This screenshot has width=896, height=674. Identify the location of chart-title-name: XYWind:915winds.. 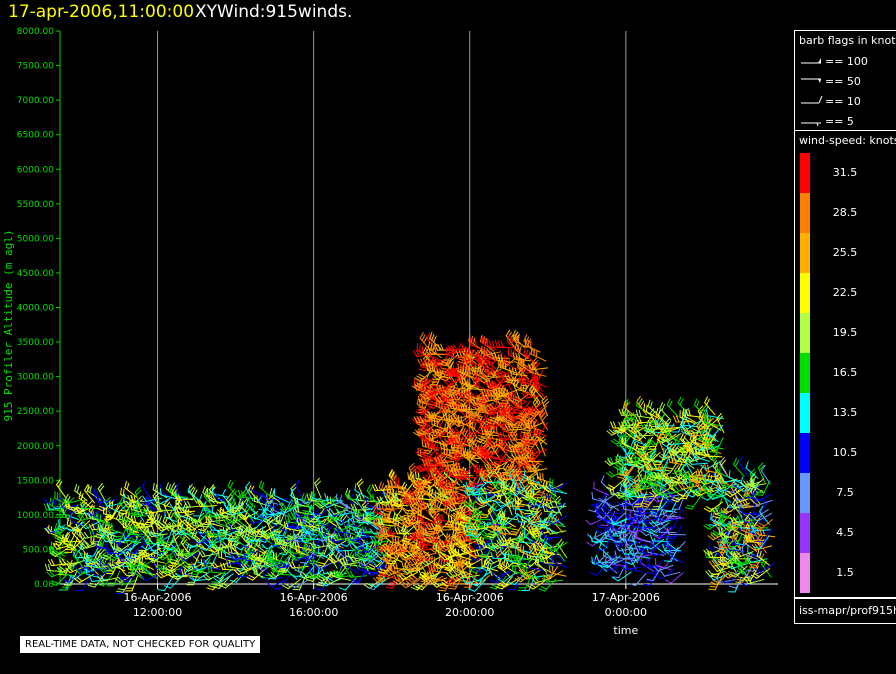
(274, 12).